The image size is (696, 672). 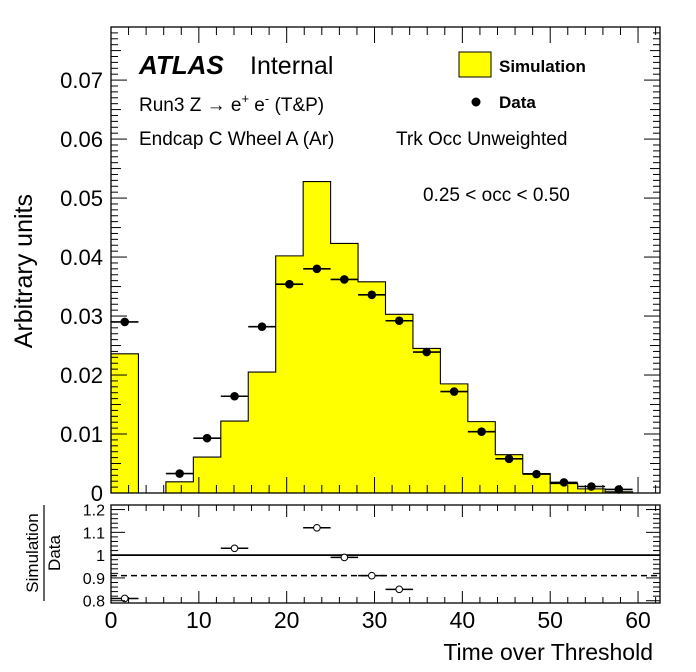 What do you see at coordinates (375, 620) in the screenshot?
I see `x-tick-label: 30` at bounding box center [375, 620].